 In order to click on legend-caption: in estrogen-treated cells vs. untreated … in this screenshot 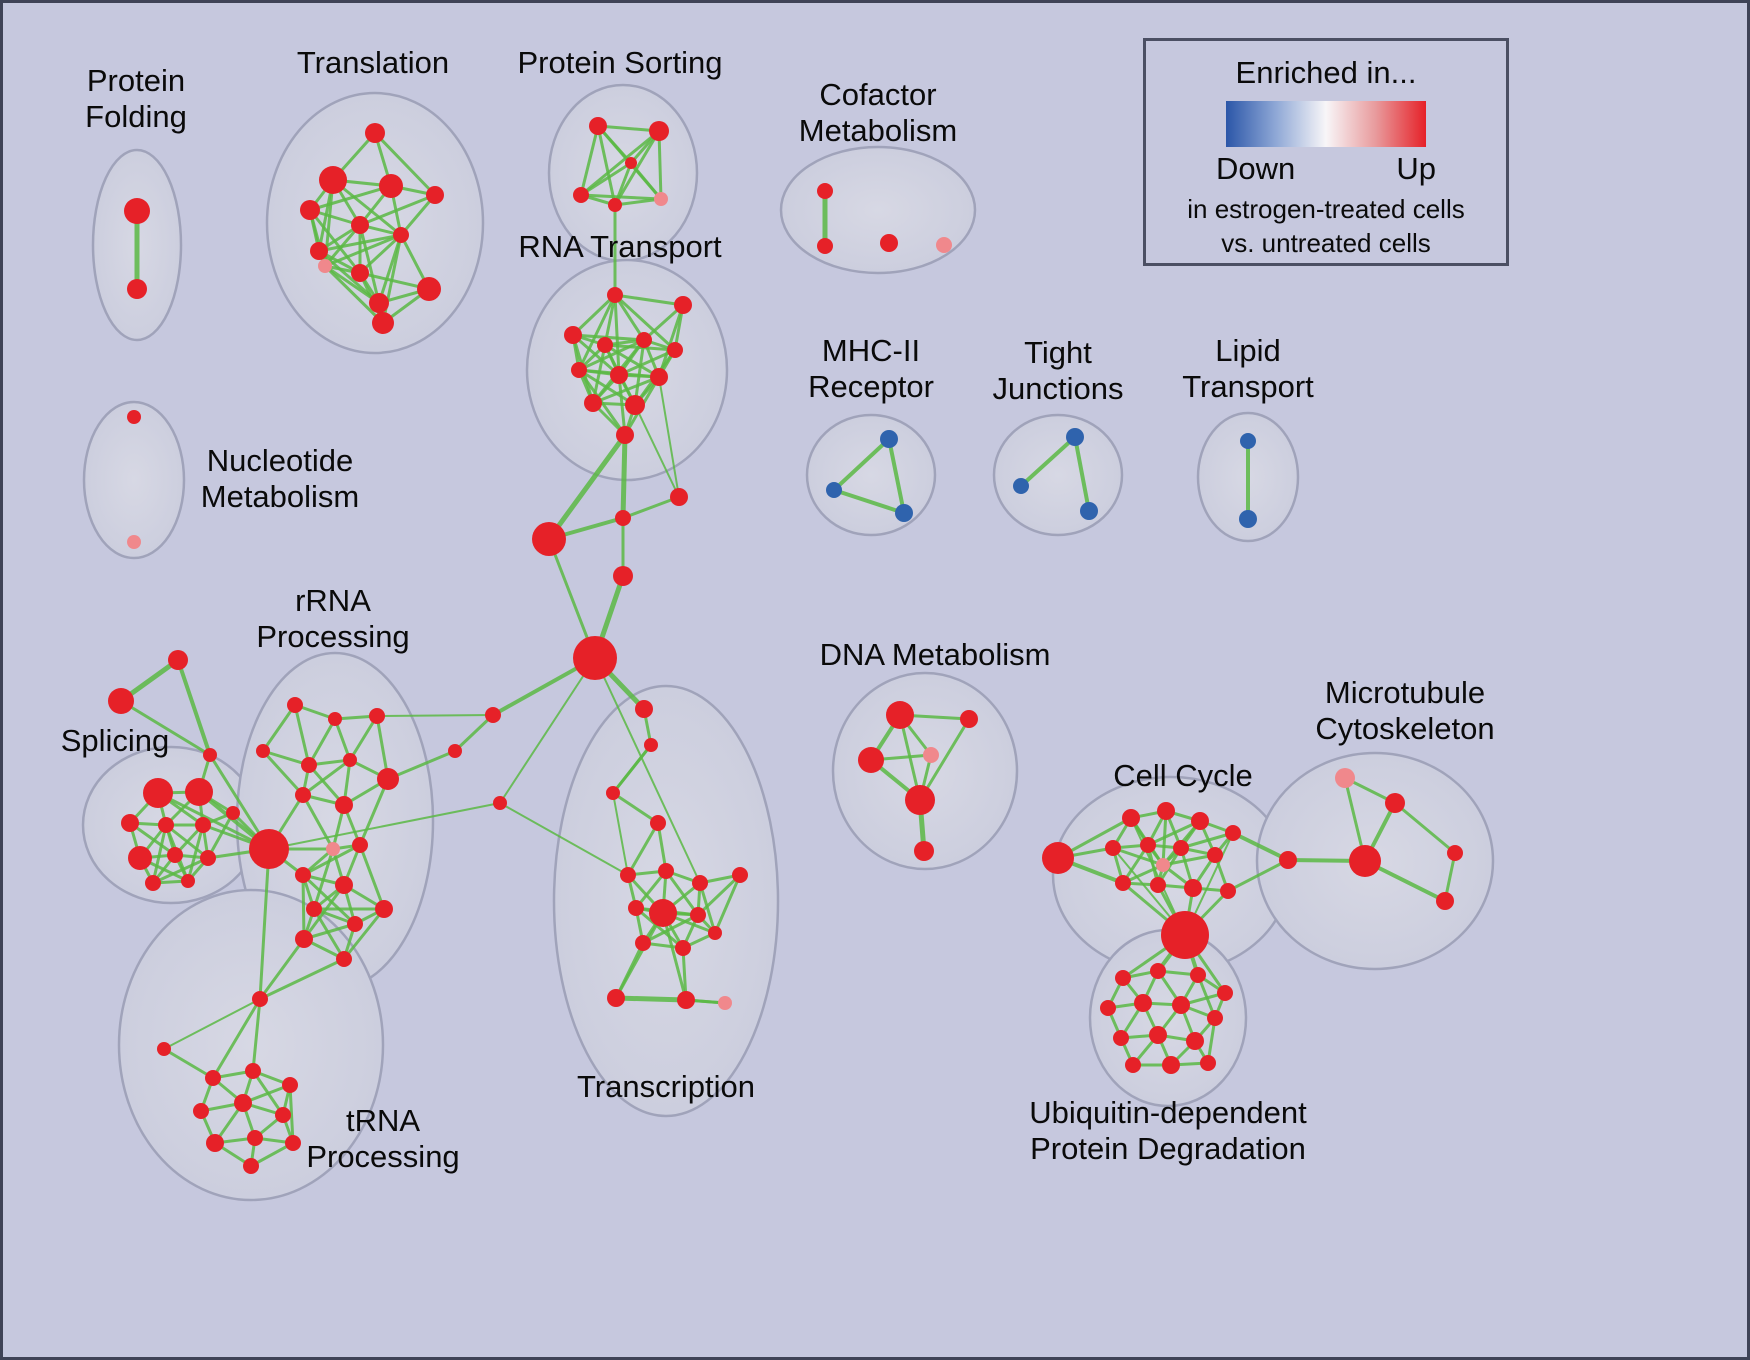, I will do `click(1326, 226)`.